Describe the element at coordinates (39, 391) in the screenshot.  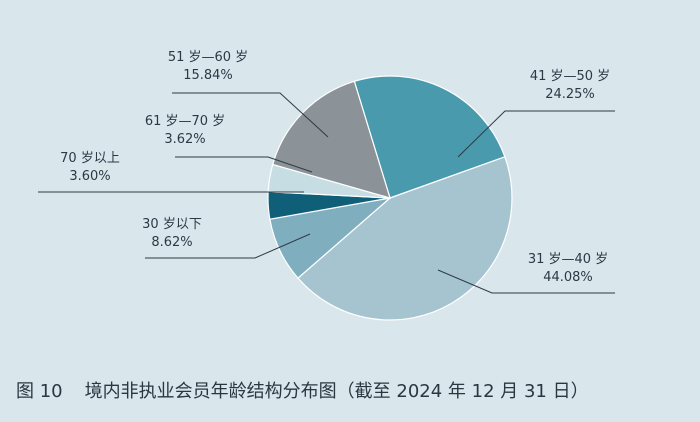
I see `figure-number: 图 10` at that location.